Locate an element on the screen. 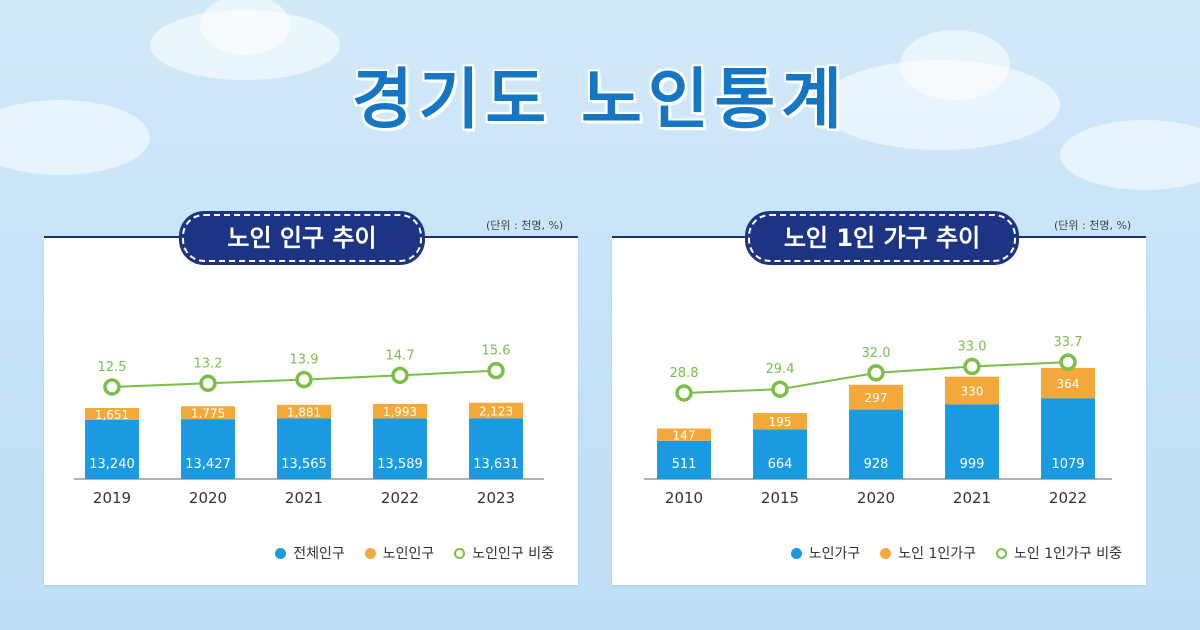 The width and height of the screenshot is (1200, 630). data-label: 664 is located at coordinates (780, 464).